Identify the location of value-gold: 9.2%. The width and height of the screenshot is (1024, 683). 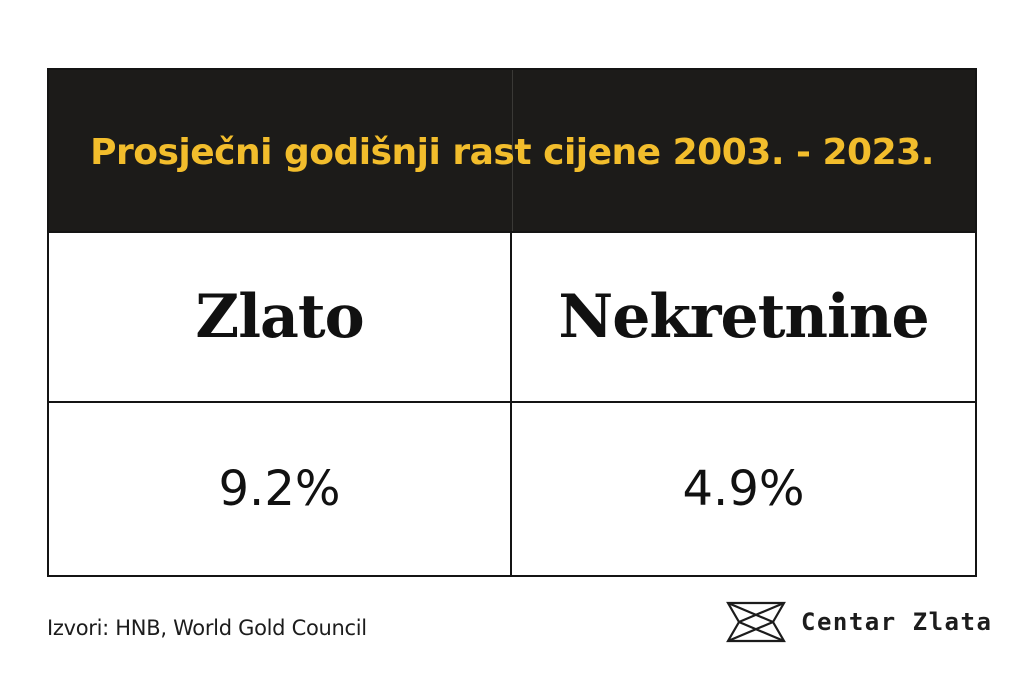
(279, 489).